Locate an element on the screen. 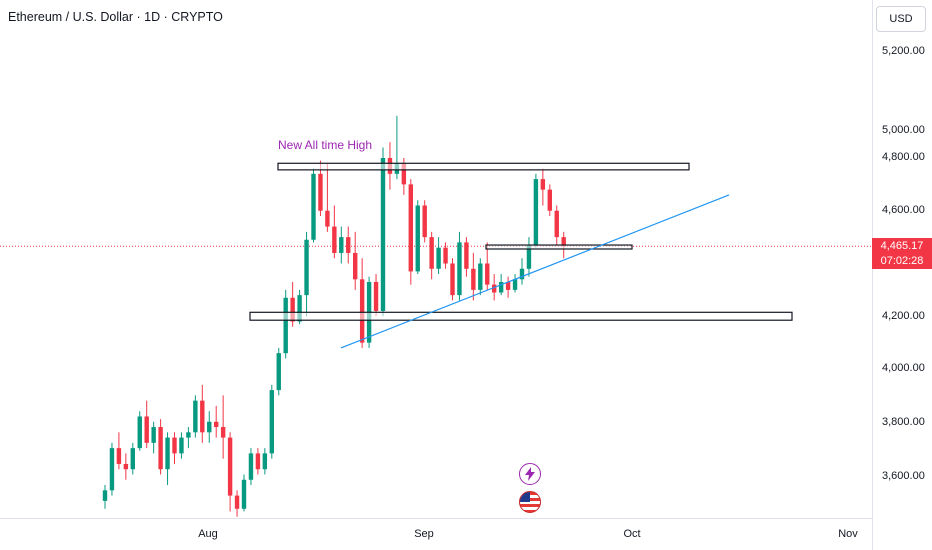  price-tick: 4,800.00 is located at coordinates (903, 157).